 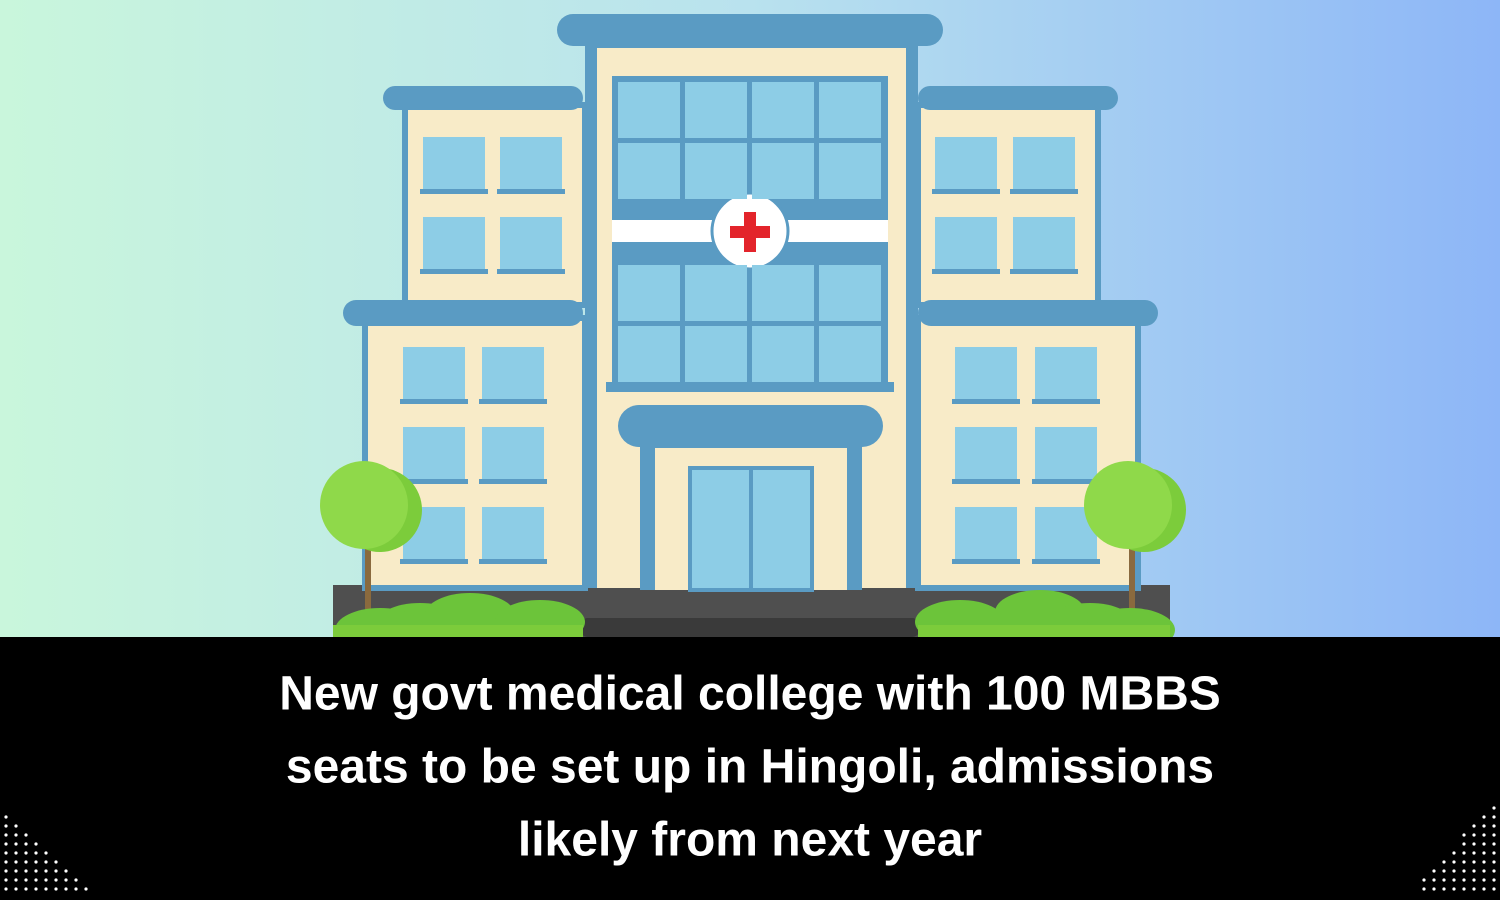 What do you see at coordinates (750, 840) in the screenshot?
I see `headline-line: likely from next year` at bounding box center [750, 840].